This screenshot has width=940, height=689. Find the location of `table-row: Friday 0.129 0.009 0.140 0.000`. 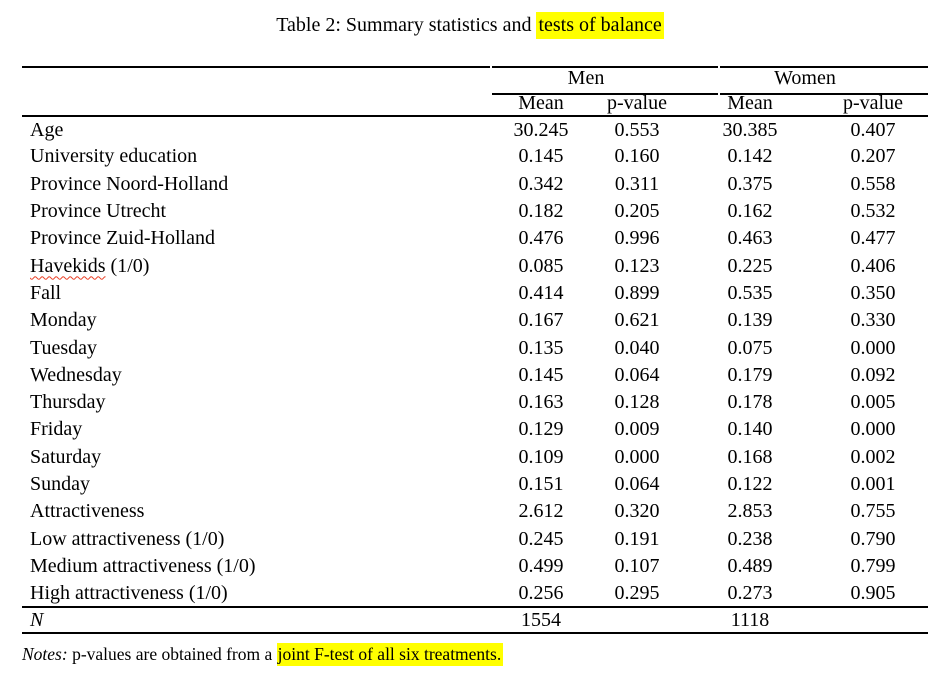

table-row: Friday 0.129 0.009 0.140 0.000 is located at coordinates (475, 429).